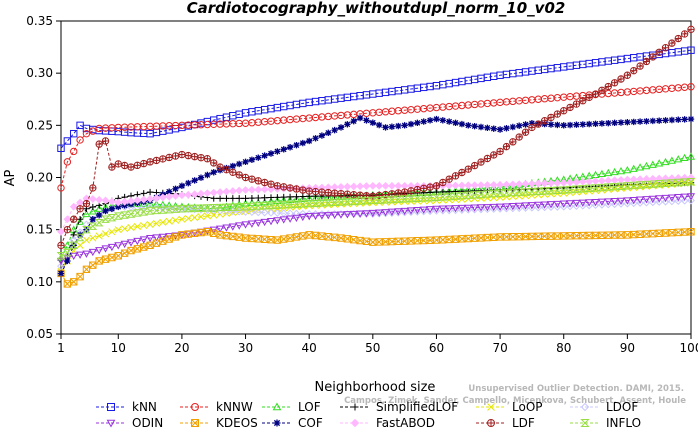 This screenshot has width=698, height=434. I want to click on y-tick-label: 0.05, so click(39, 334).